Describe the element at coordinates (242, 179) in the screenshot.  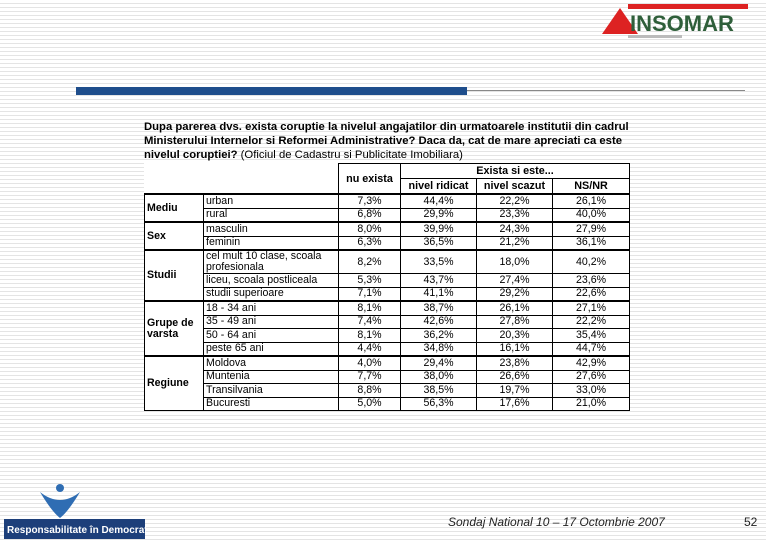
I see `blank-cell` at that location.